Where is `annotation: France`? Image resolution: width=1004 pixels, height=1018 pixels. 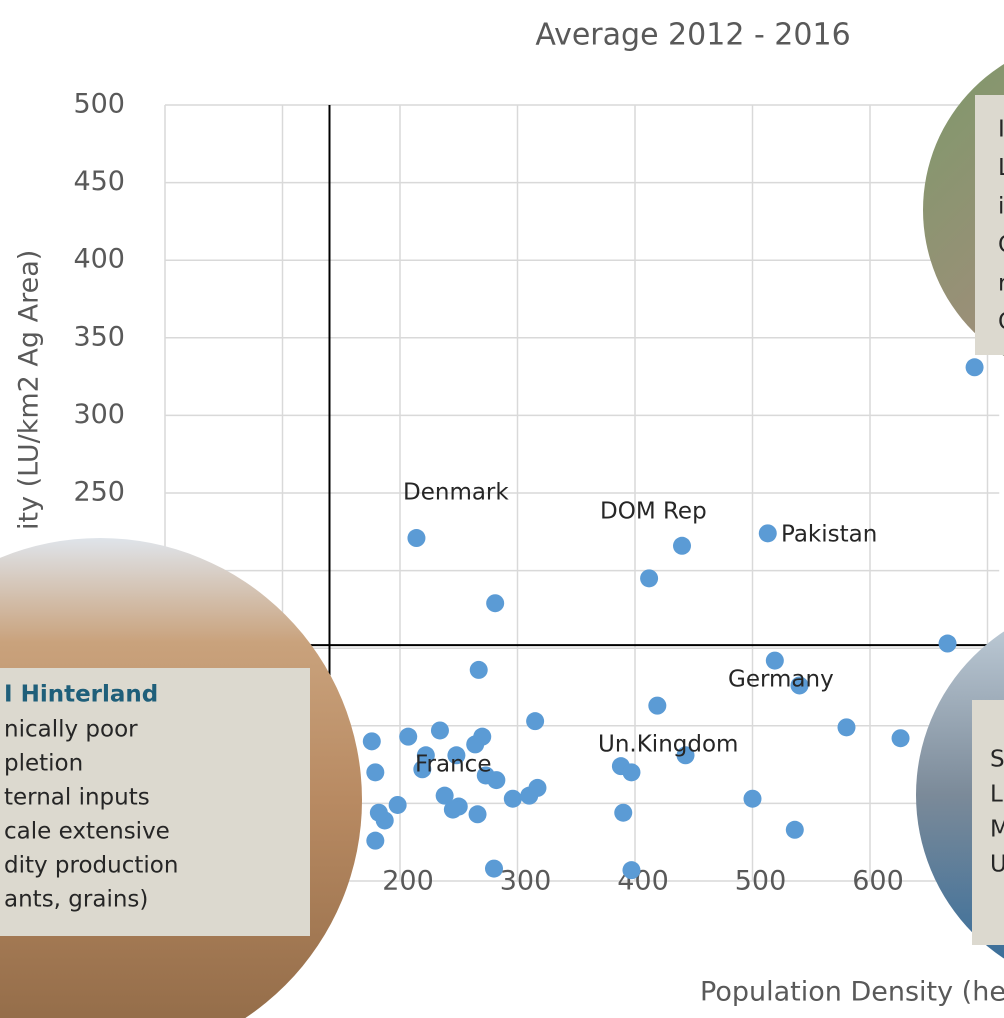 annotation: France is located at coordinates (453, 765).